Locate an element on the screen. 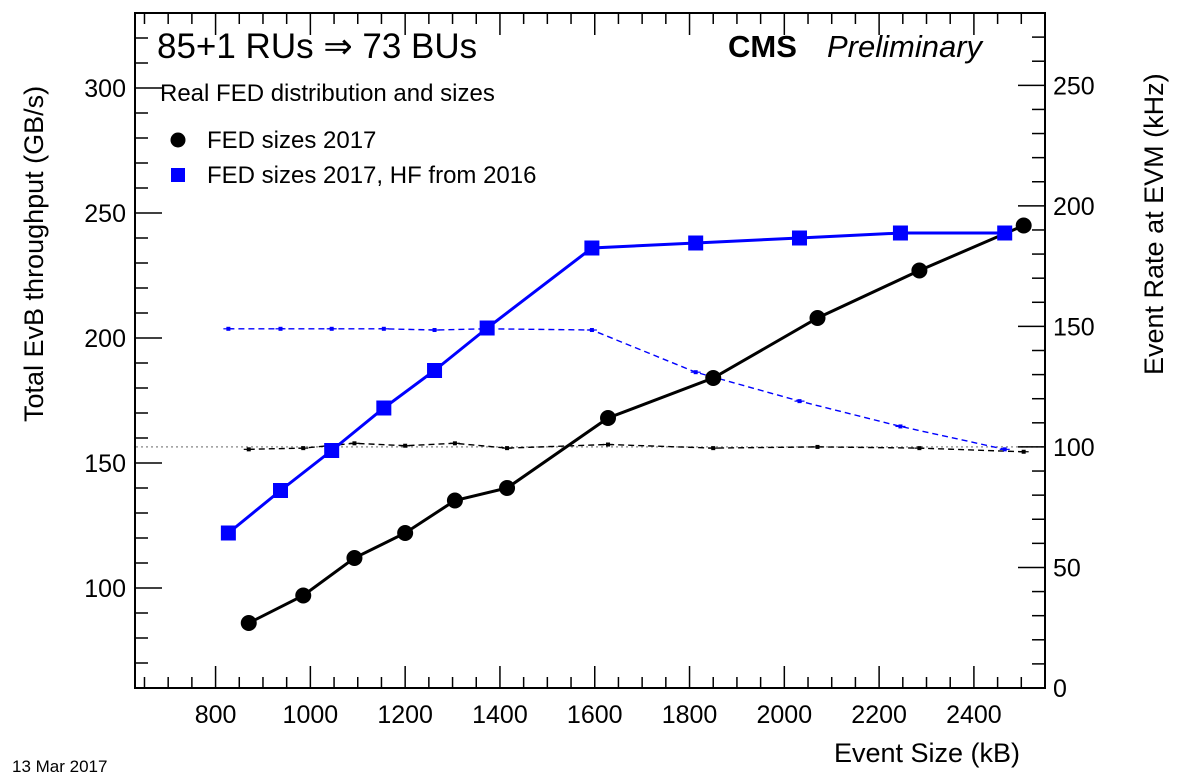 The width and height of the screenshot is (1181, 777). y2-tick-label: 50 is located at coordinates (1067, 568).